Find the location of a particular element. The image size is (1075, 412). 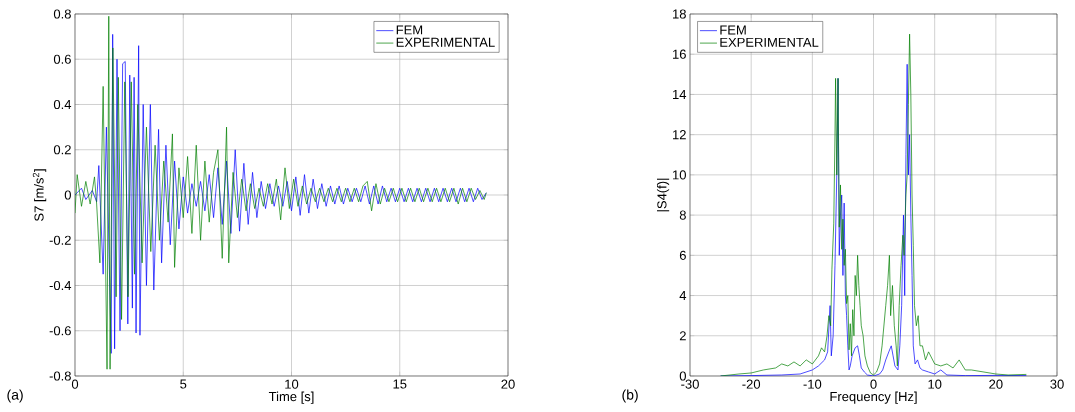

x-axis-title: Frequency [Hz] is located at coordinates (873, 397).